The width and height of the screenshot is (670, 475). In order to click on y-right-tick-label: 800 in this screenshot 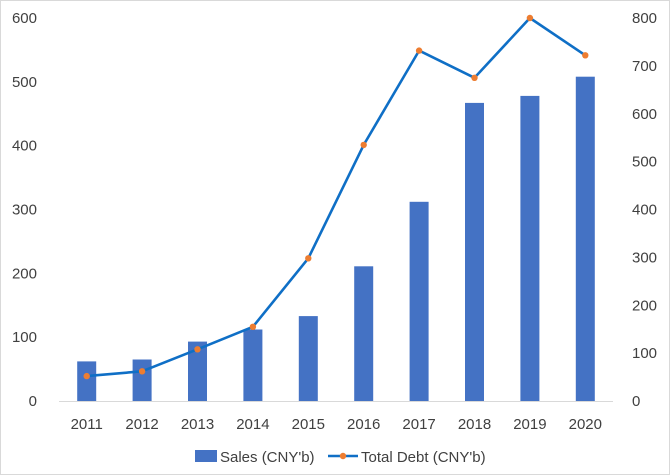, I will do `click(644, 18)`.